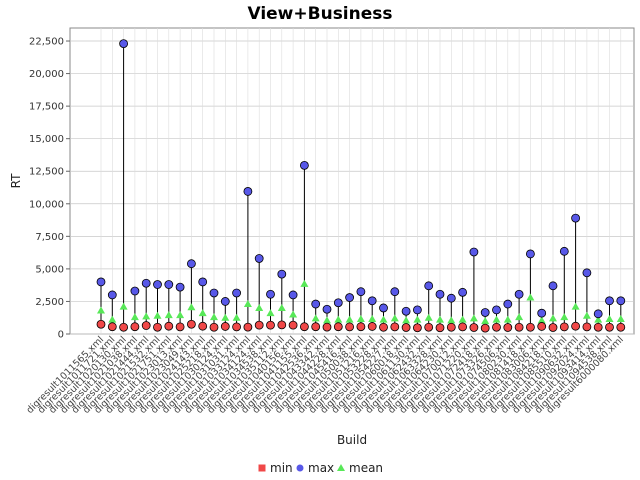 The image size is (640, 480). What do you see at coordinates (262, 468) in the screenshot?
I see `legend-min-swatch` at bounding box center [262, 468].